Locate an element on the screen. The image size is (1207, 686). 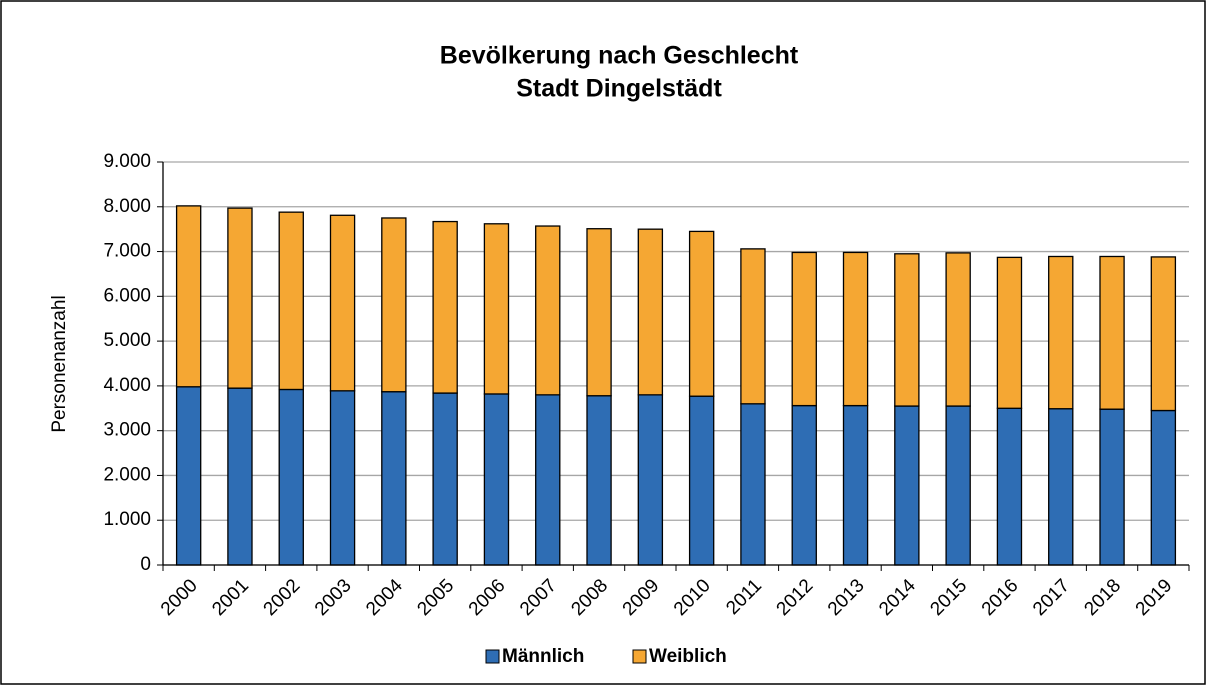
y-tick-label: 7.000 is located at coordinates (127, 251).